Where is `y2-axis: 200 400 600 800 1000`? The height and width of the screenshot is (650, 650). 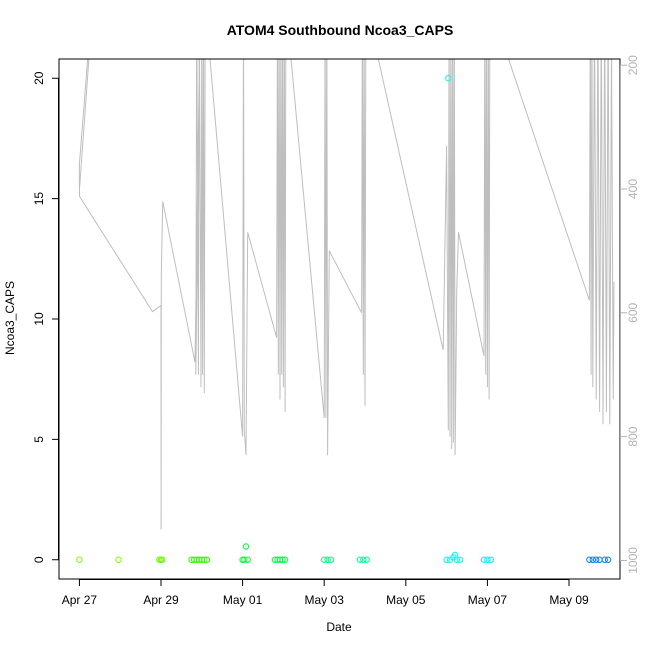
y2-axis: 200 400 600 800 1000 is located at coordinates (630, 314).